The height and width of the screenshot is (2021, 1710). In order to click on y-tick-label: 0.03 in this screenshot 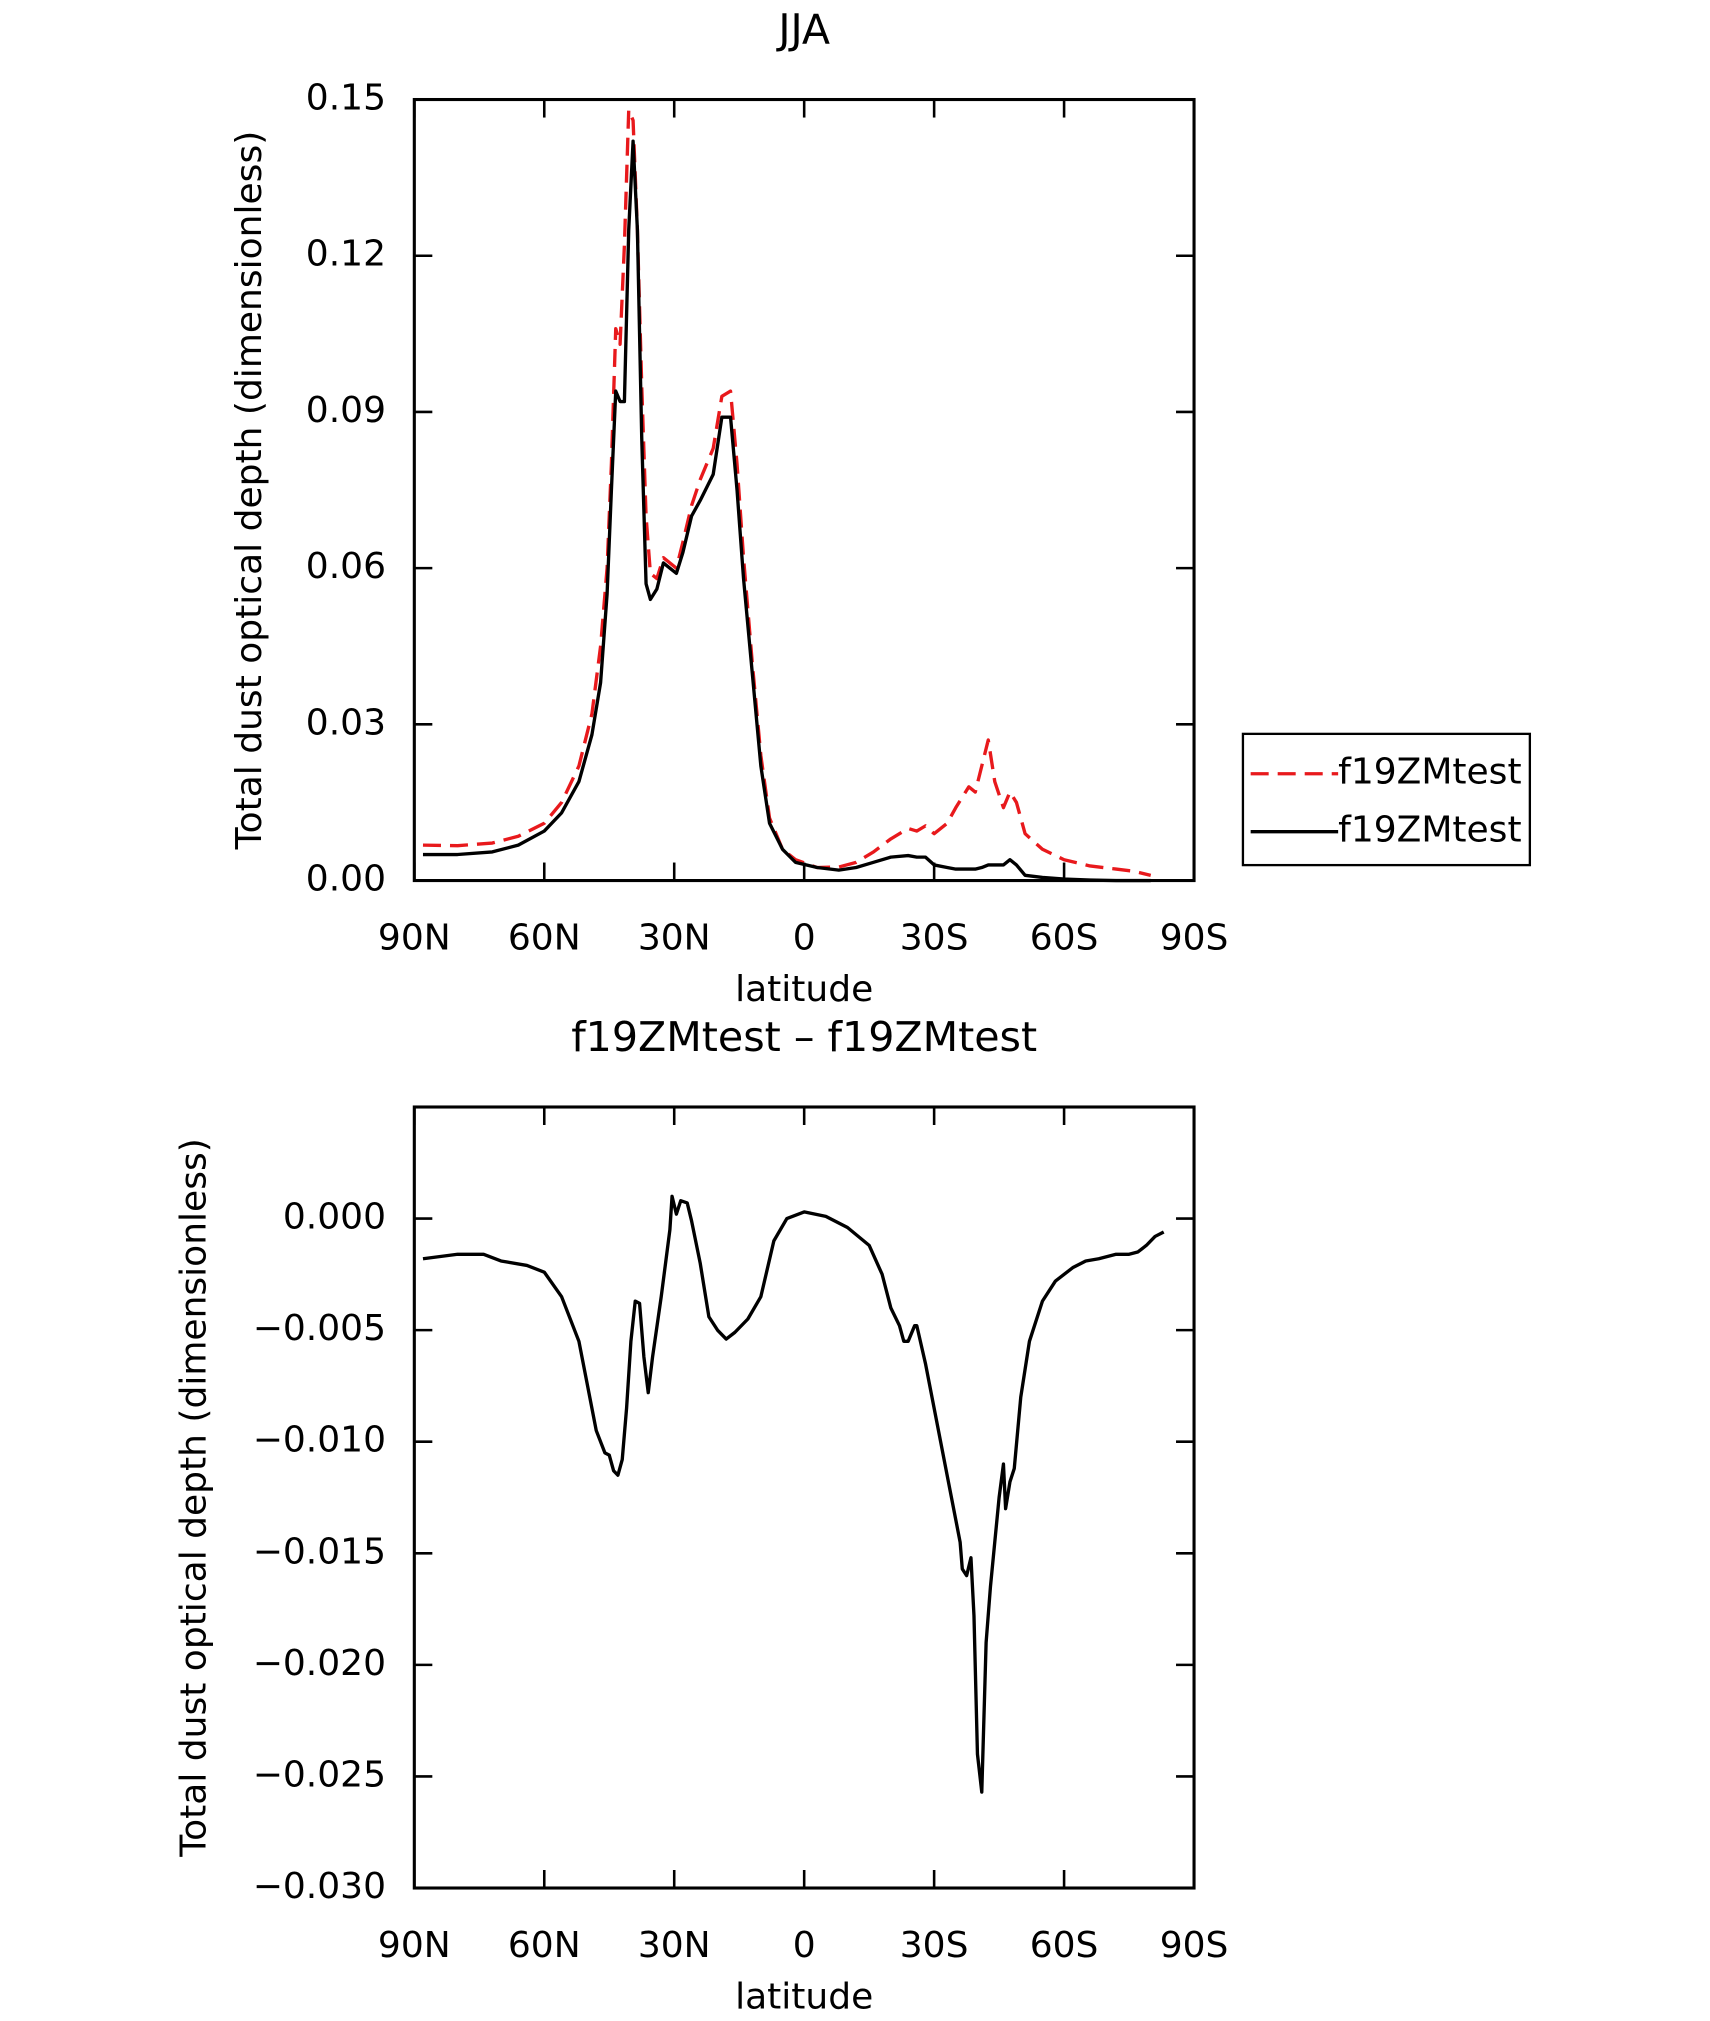, I will do `click(346, 722)`.